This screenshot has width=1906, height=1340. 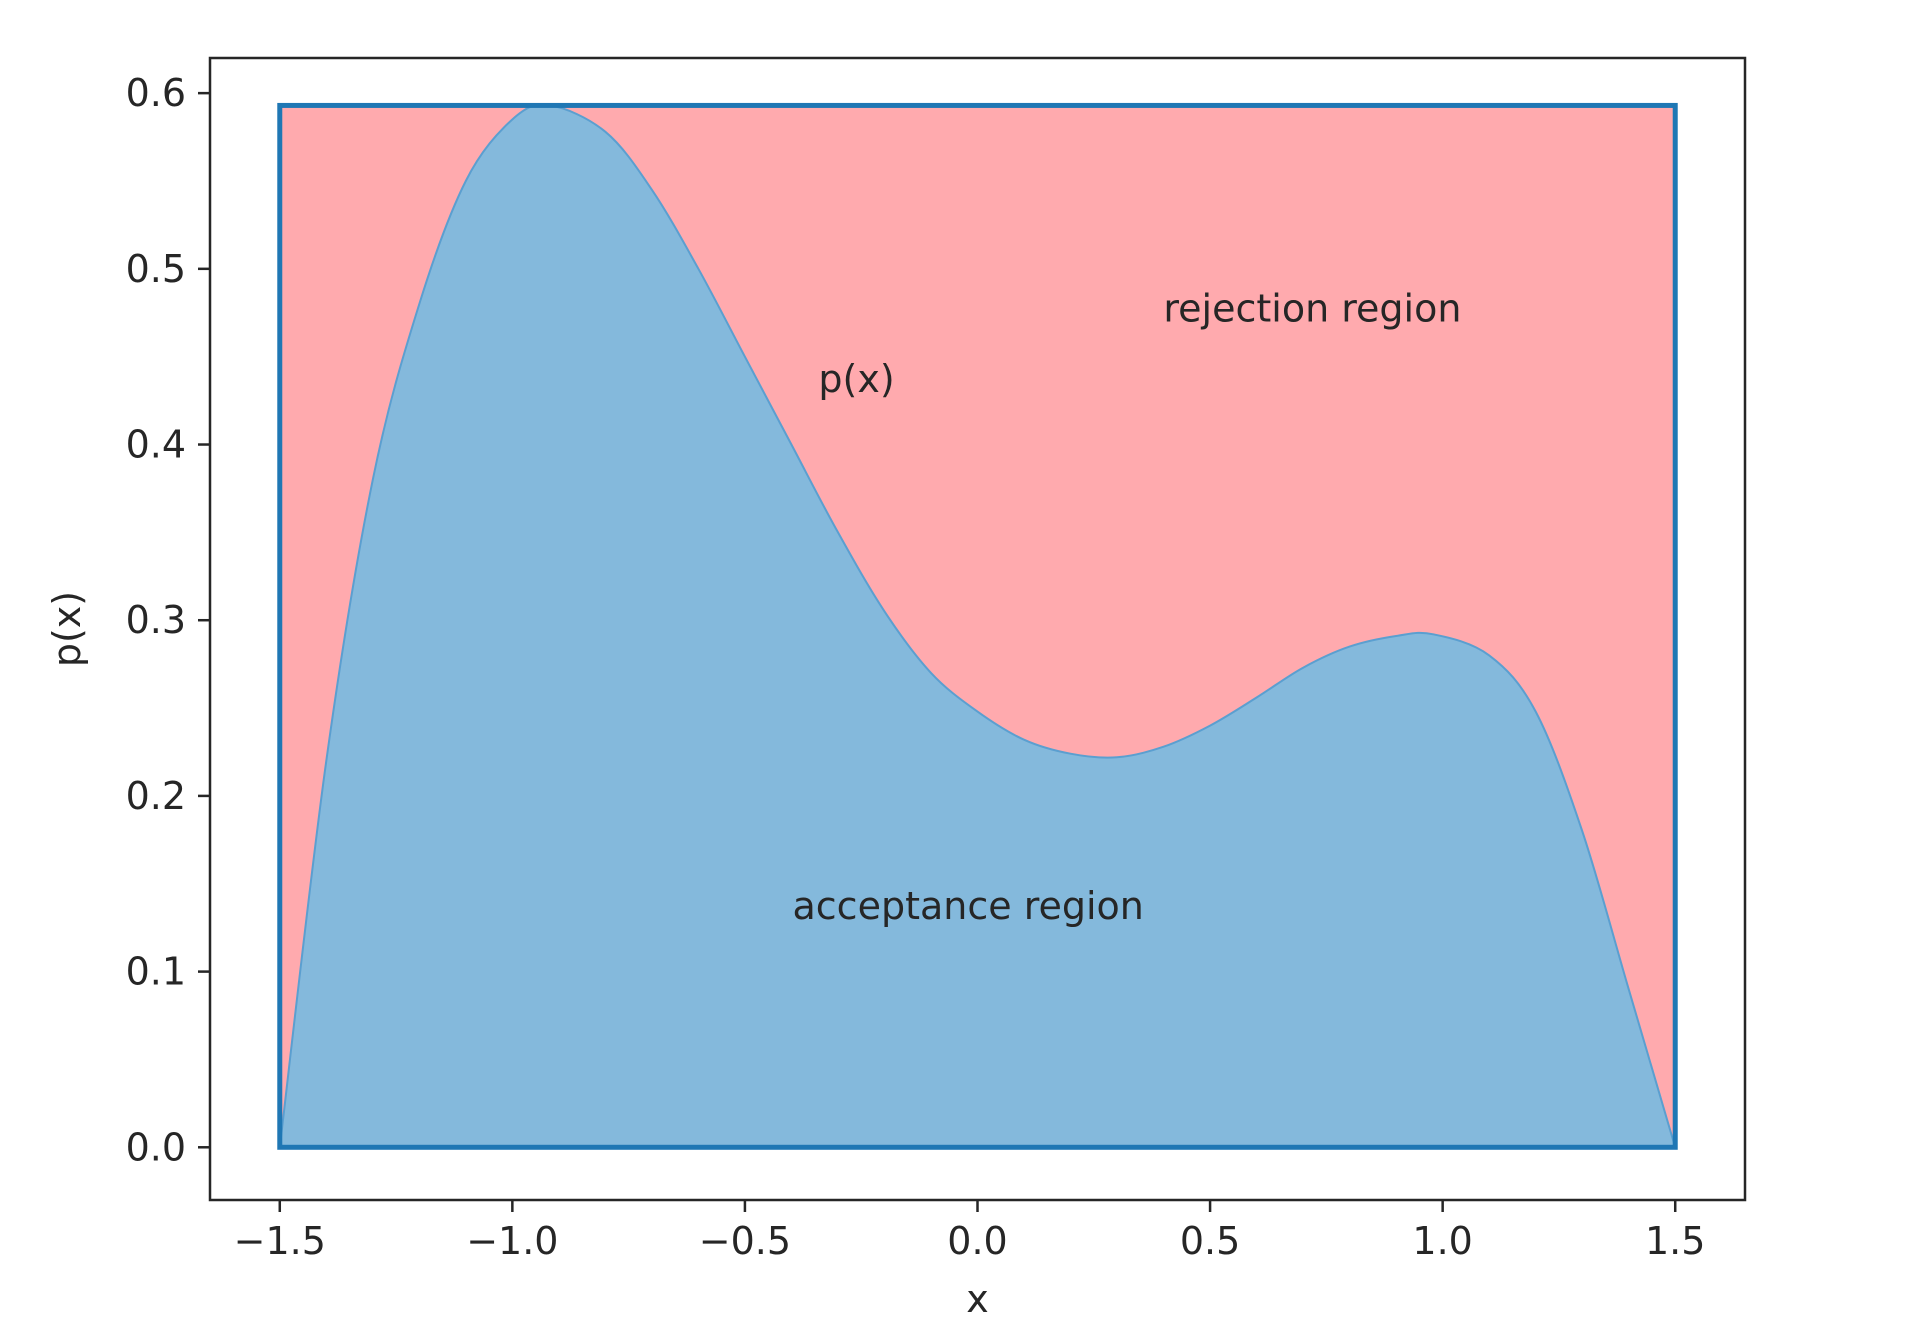 What do you see at coordinates (968, 906) in the screenshot?
I see `annotation-2: acceptance region` at bounding box center [968, 906].